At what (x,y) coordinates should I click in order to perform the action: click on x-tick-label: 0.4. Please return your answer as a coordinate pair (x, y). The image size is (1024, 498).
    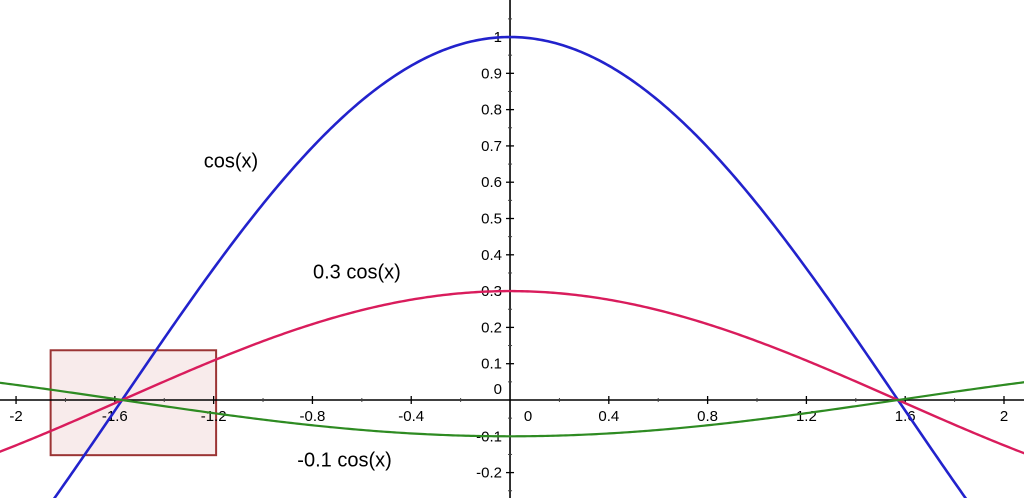
    Looking at the image, I should click on (608, 416).